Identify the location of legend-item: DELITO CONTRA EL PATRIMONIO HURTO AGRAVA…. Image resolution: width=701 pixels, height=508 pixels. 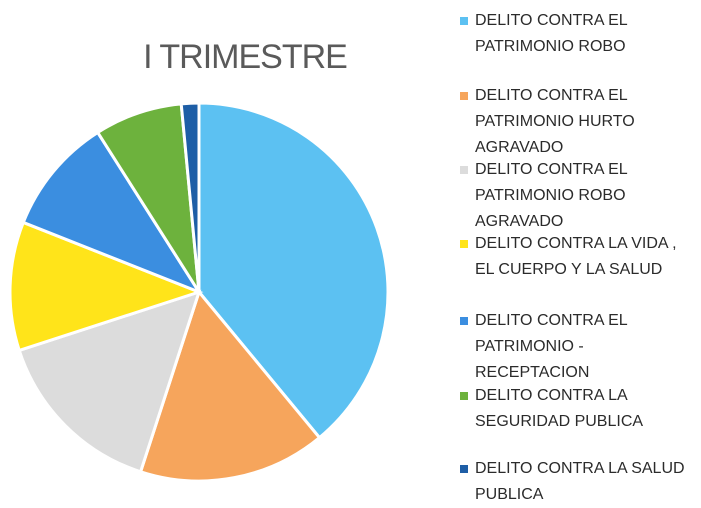
(578, 122).